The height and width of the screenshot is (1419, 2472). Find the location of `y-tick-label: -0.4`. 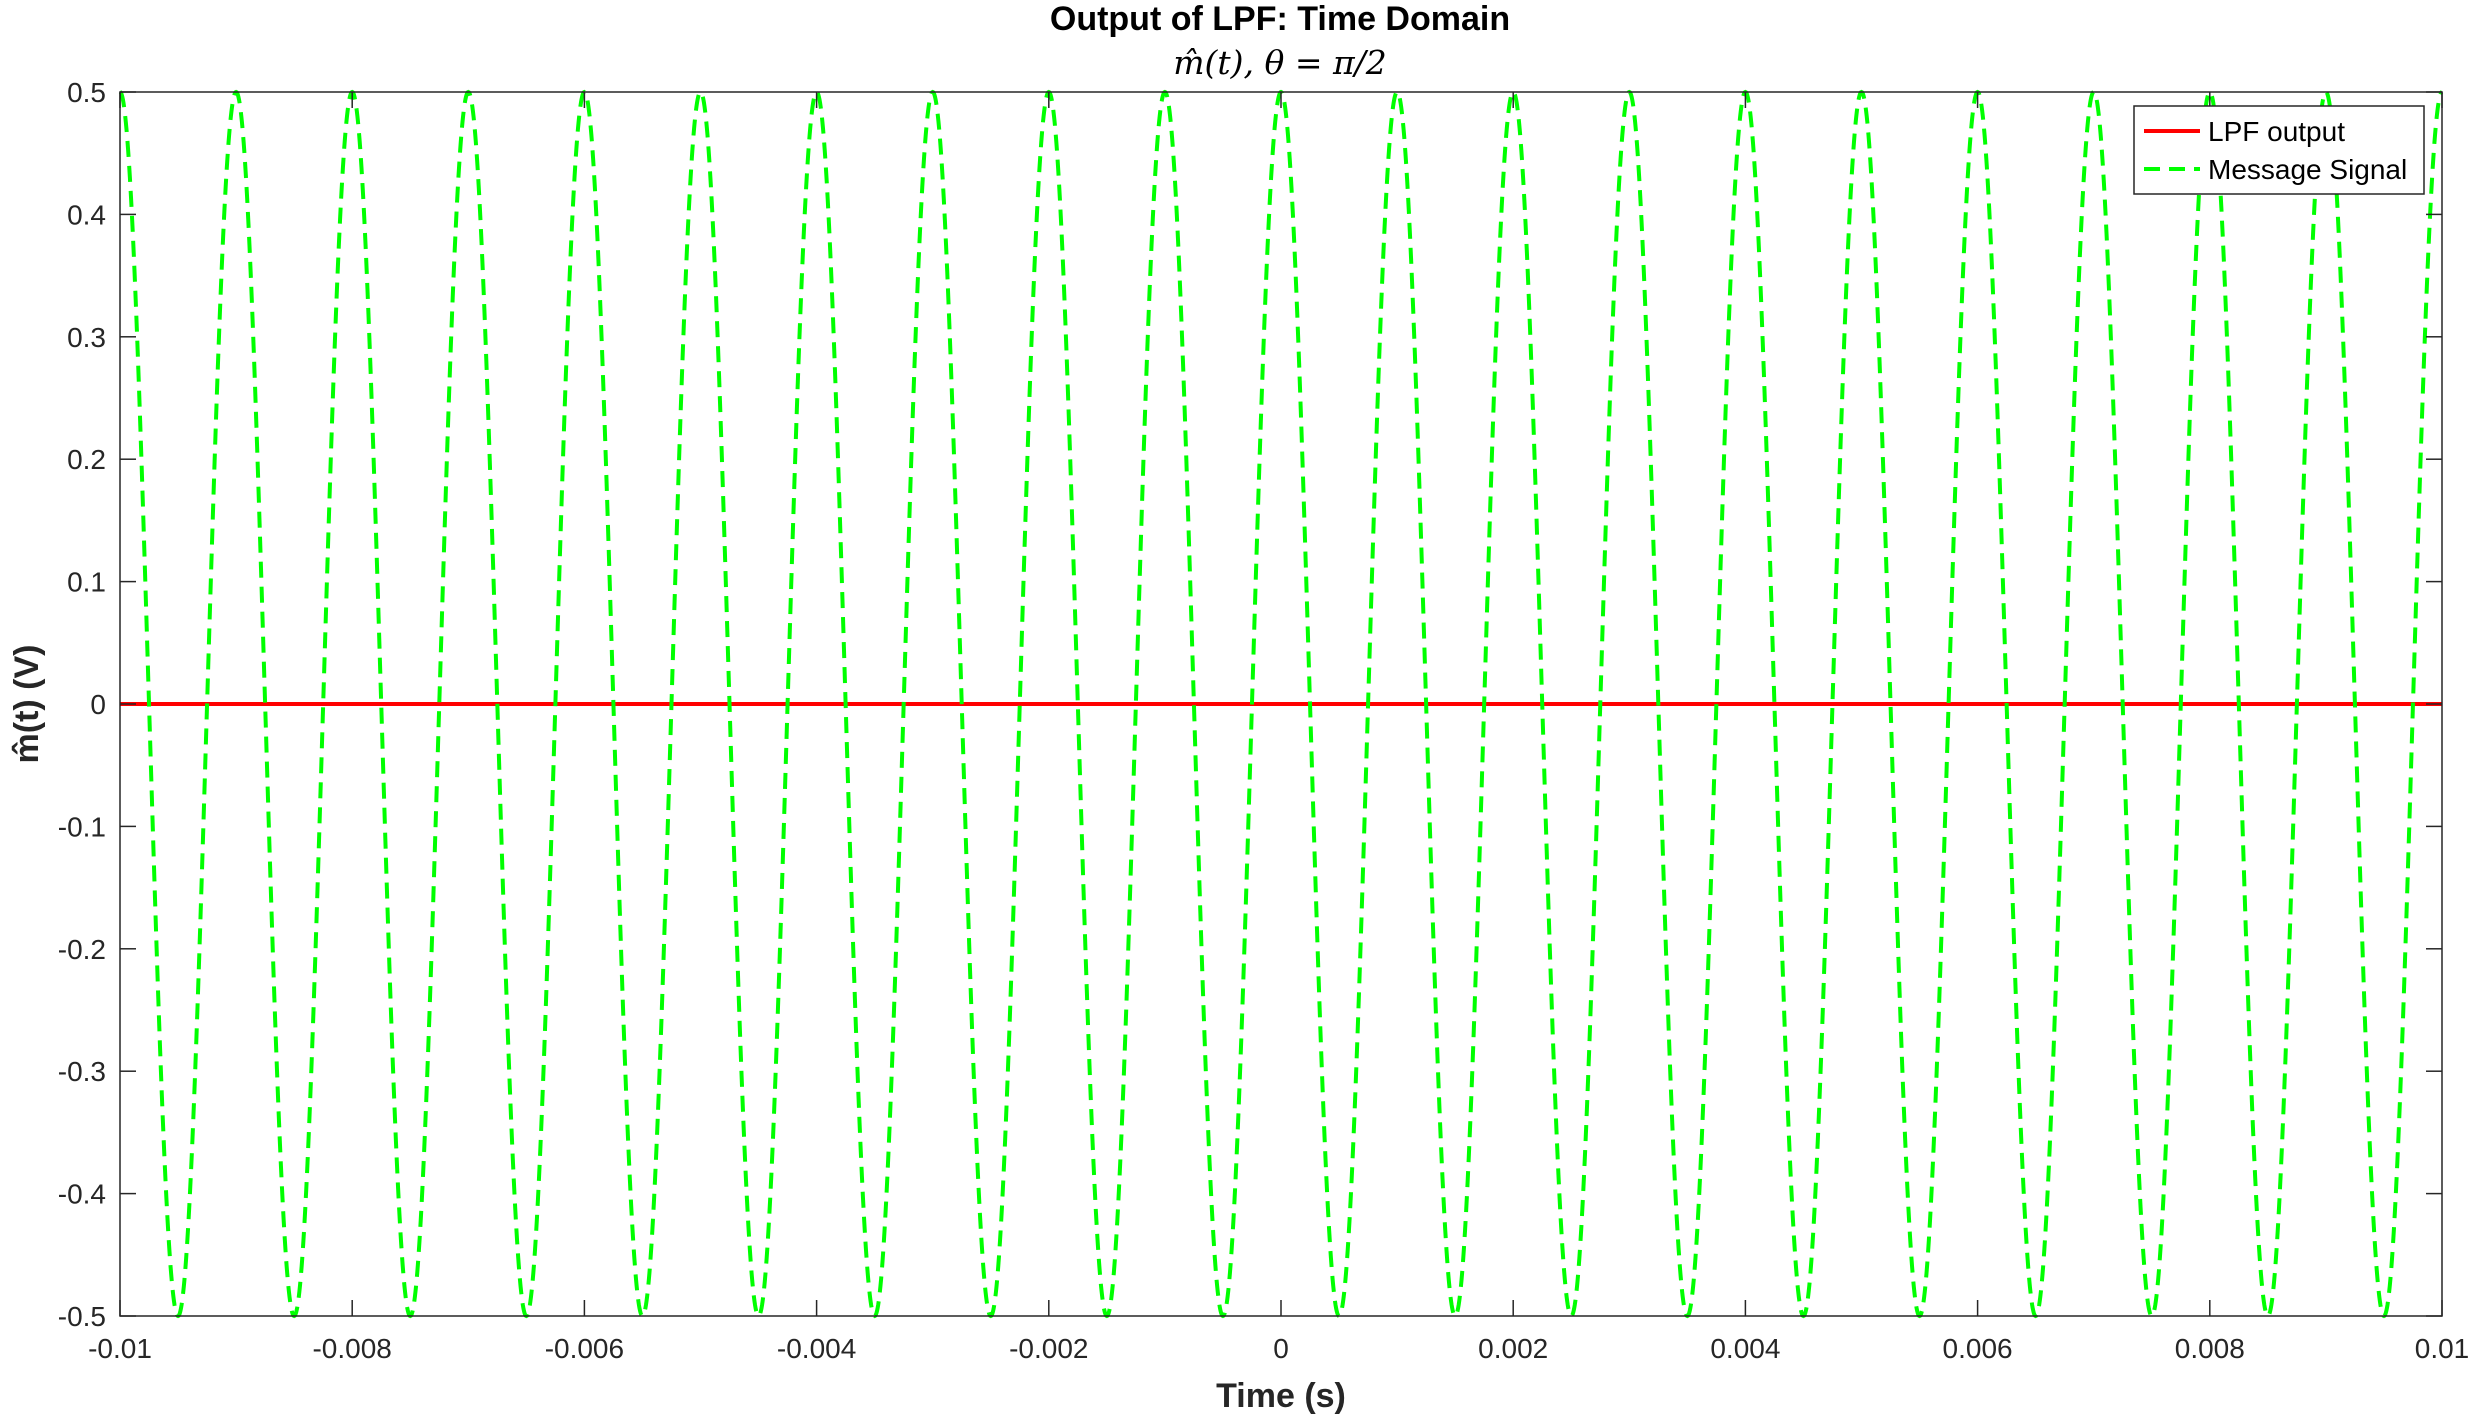

y-tick-label: -0.4 is located at coordinates (82, 1194).